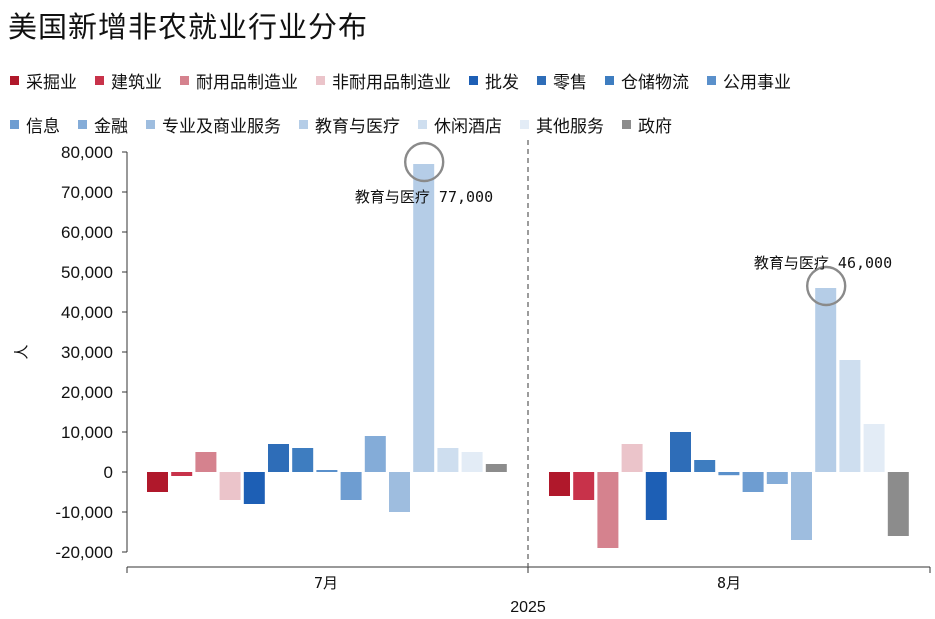 The width and height of the screenshot is (935, 619). What do you see at coordinates (22, 351) in the screenshot?
I see `y-axis-title: 人` at bounding box center [22, 351].